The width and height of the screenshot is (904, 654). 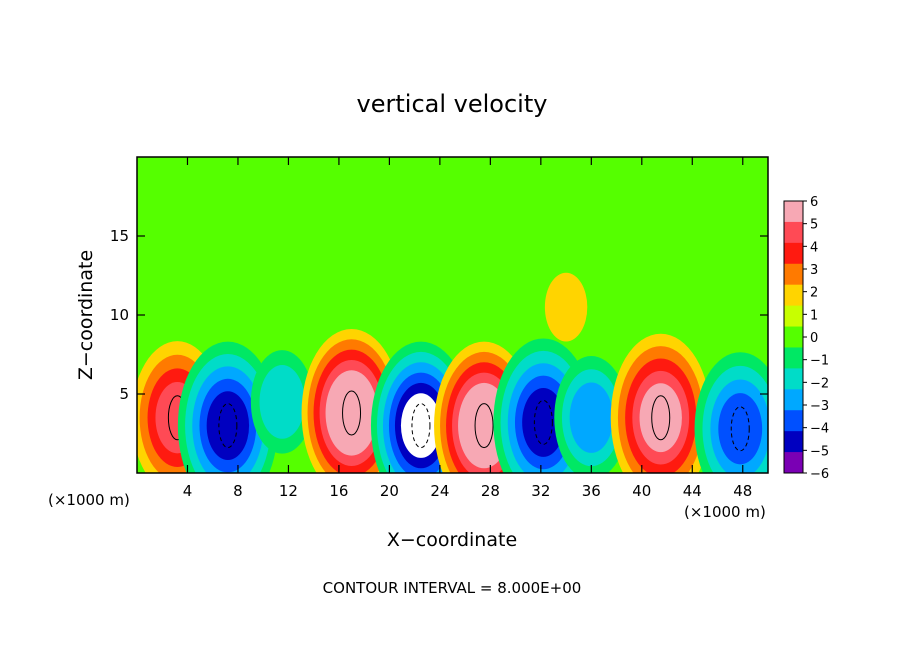 What do you see at coordinates (119, 236) in the screenshot?
I see `y-tick-label-15: 15` at bounding box center [119, 236].